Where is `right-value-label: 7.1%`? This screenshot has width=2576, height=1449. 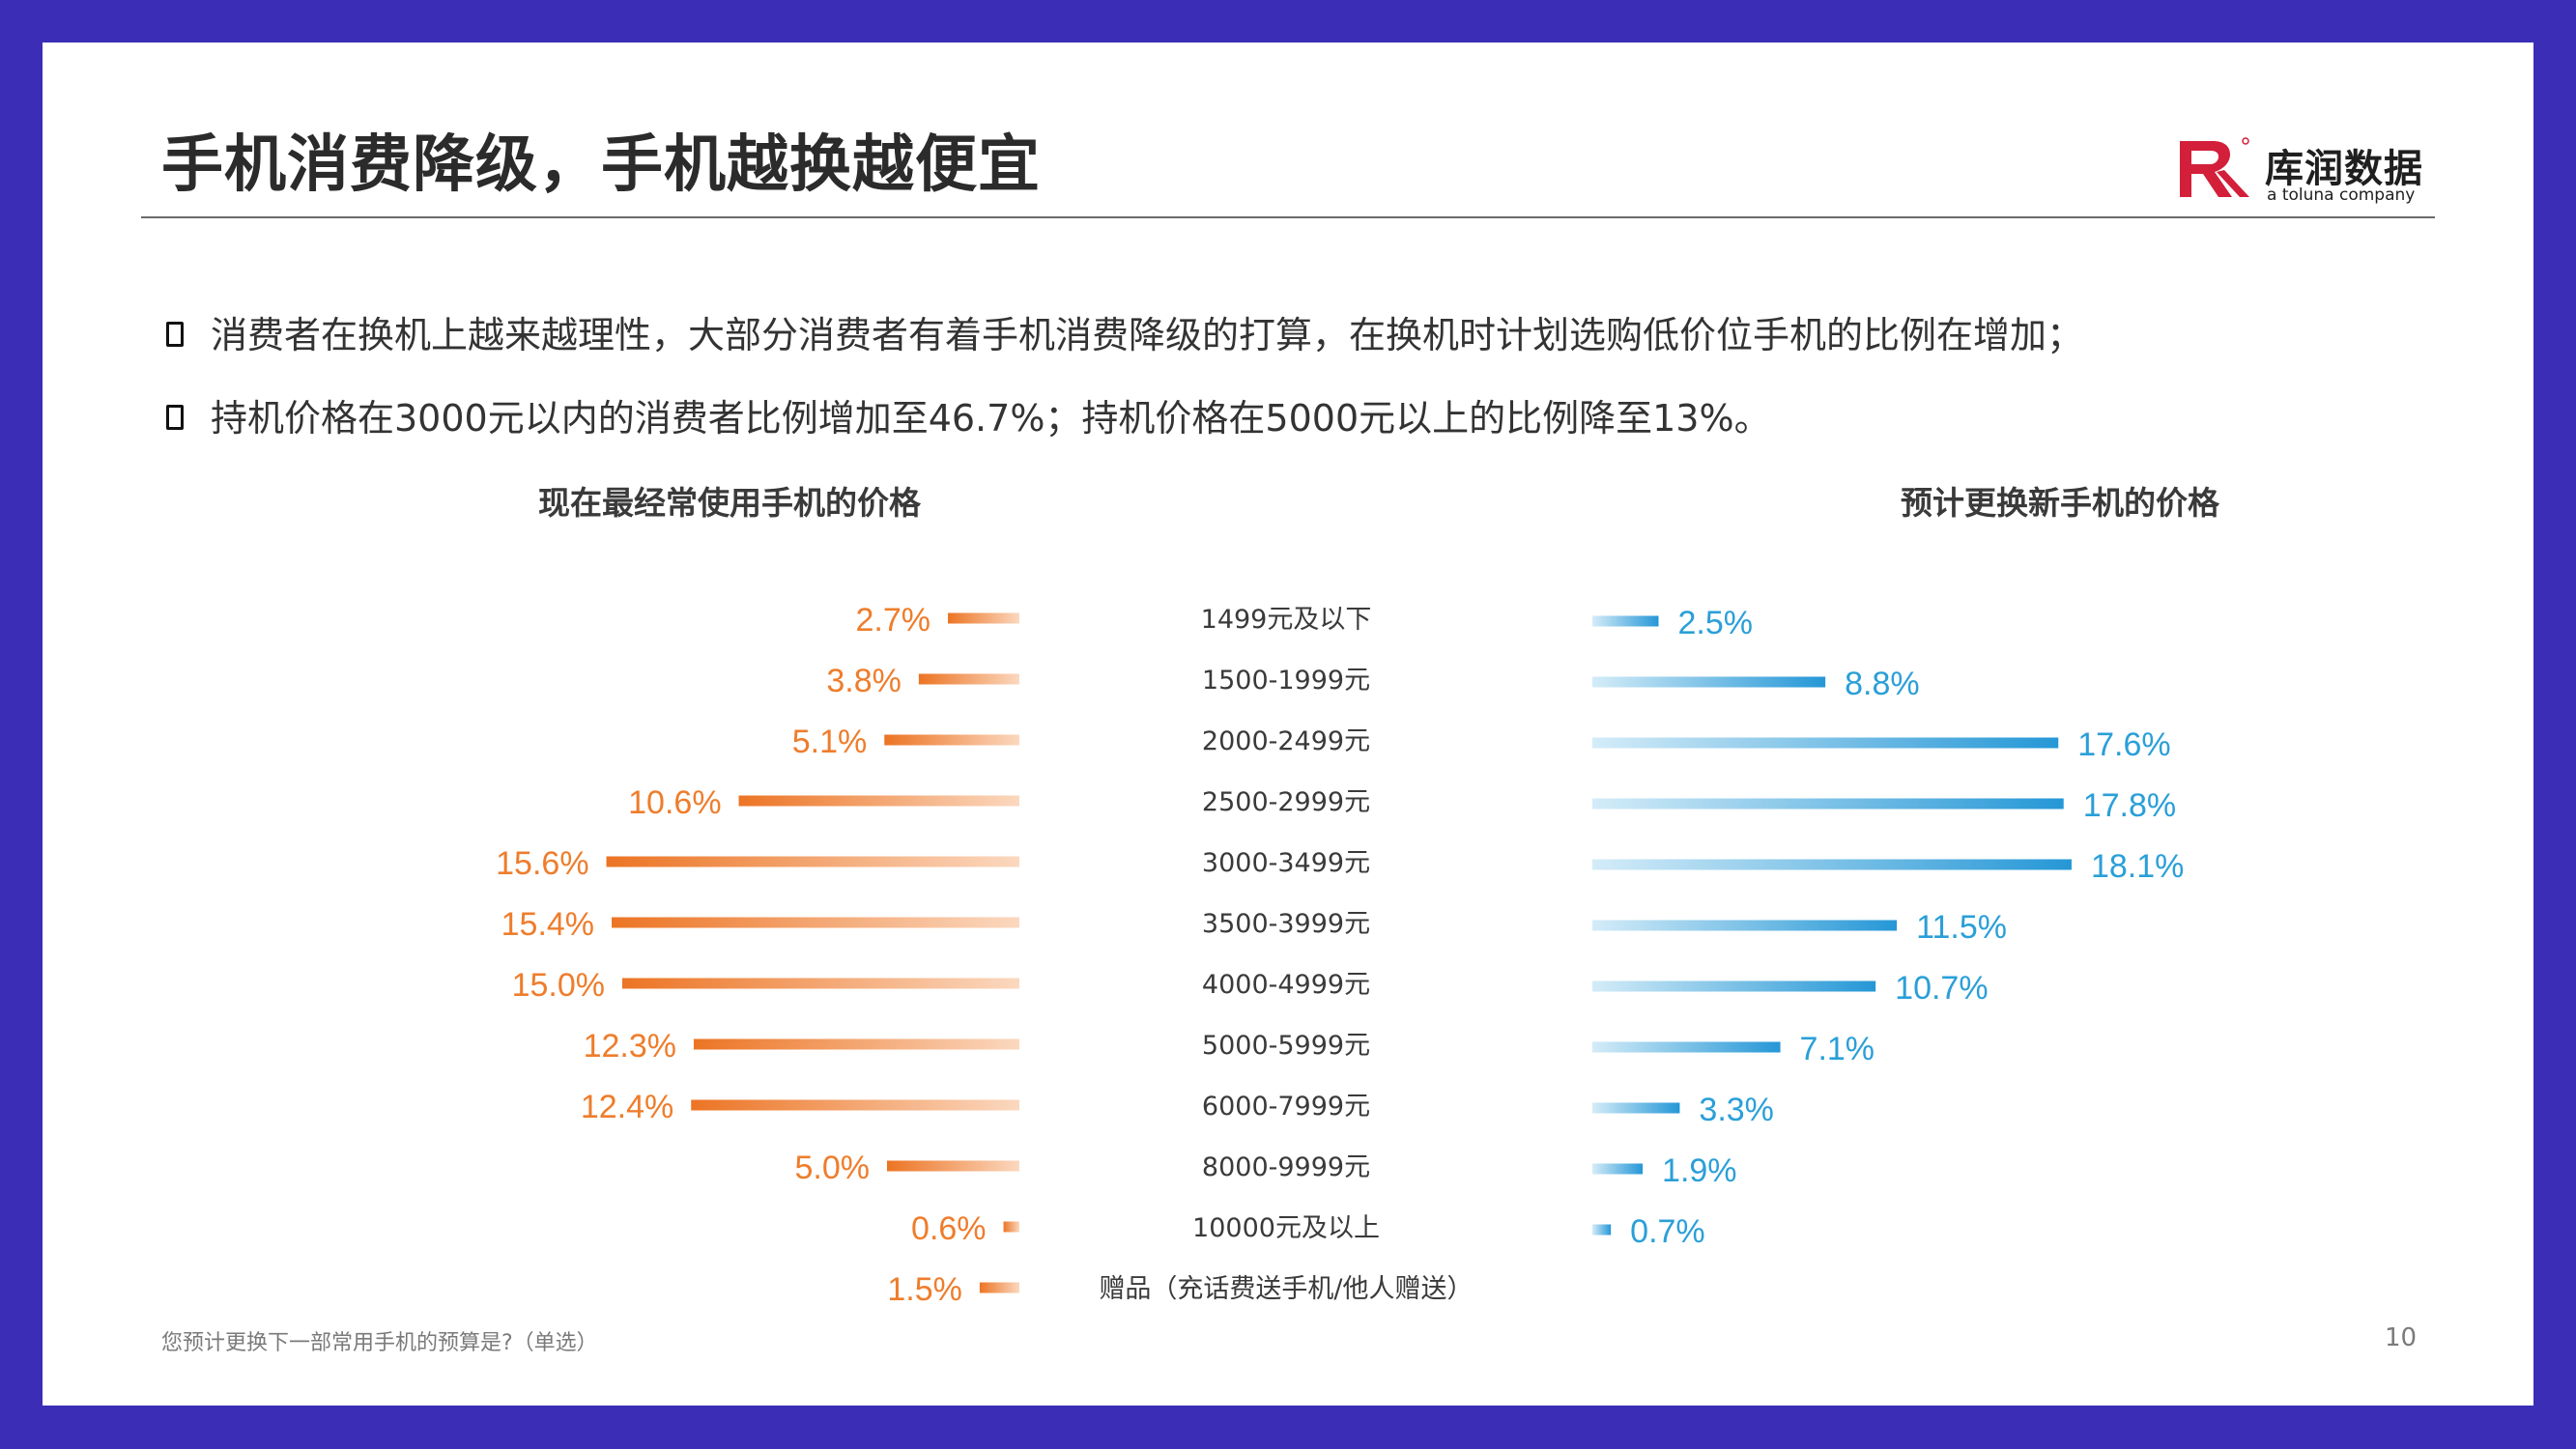
right-value-label: 7.1% is located at coordinates (1838, 1049).